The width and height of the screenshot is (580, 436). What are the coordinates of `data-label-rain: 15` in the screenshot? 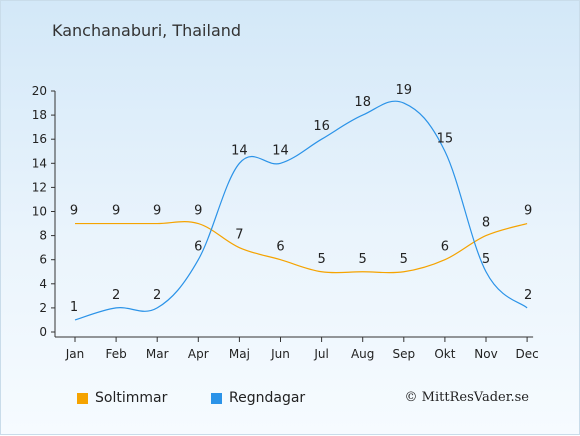 It's located at (445, 138).